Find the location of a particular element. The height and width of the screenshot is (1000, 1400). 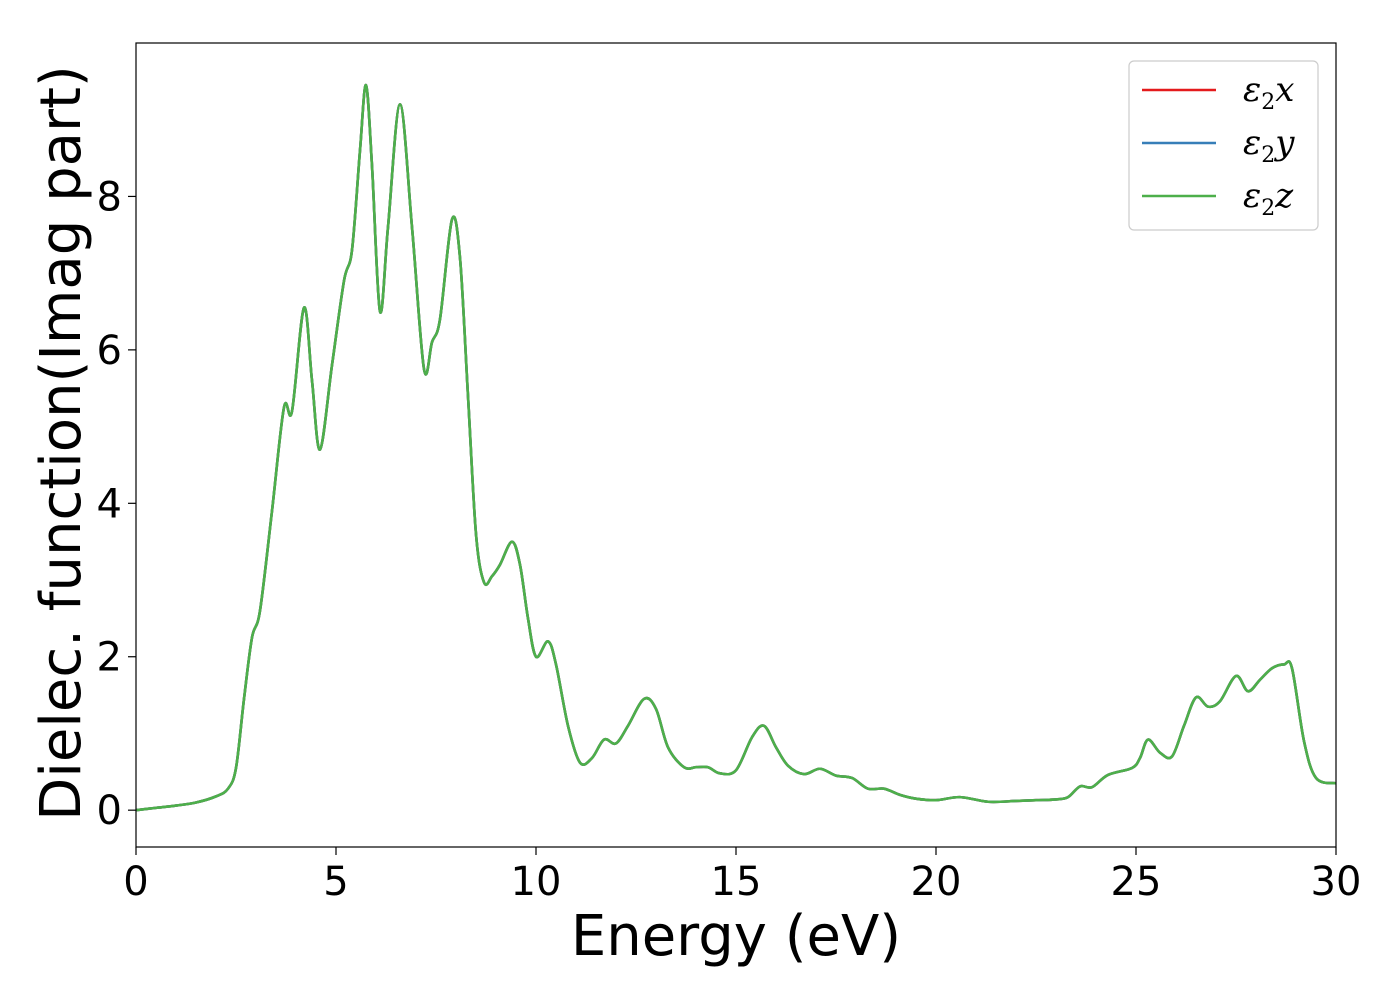

y-axis-title: Dielec. function(Imag part) is located at coordinates (61, 443).